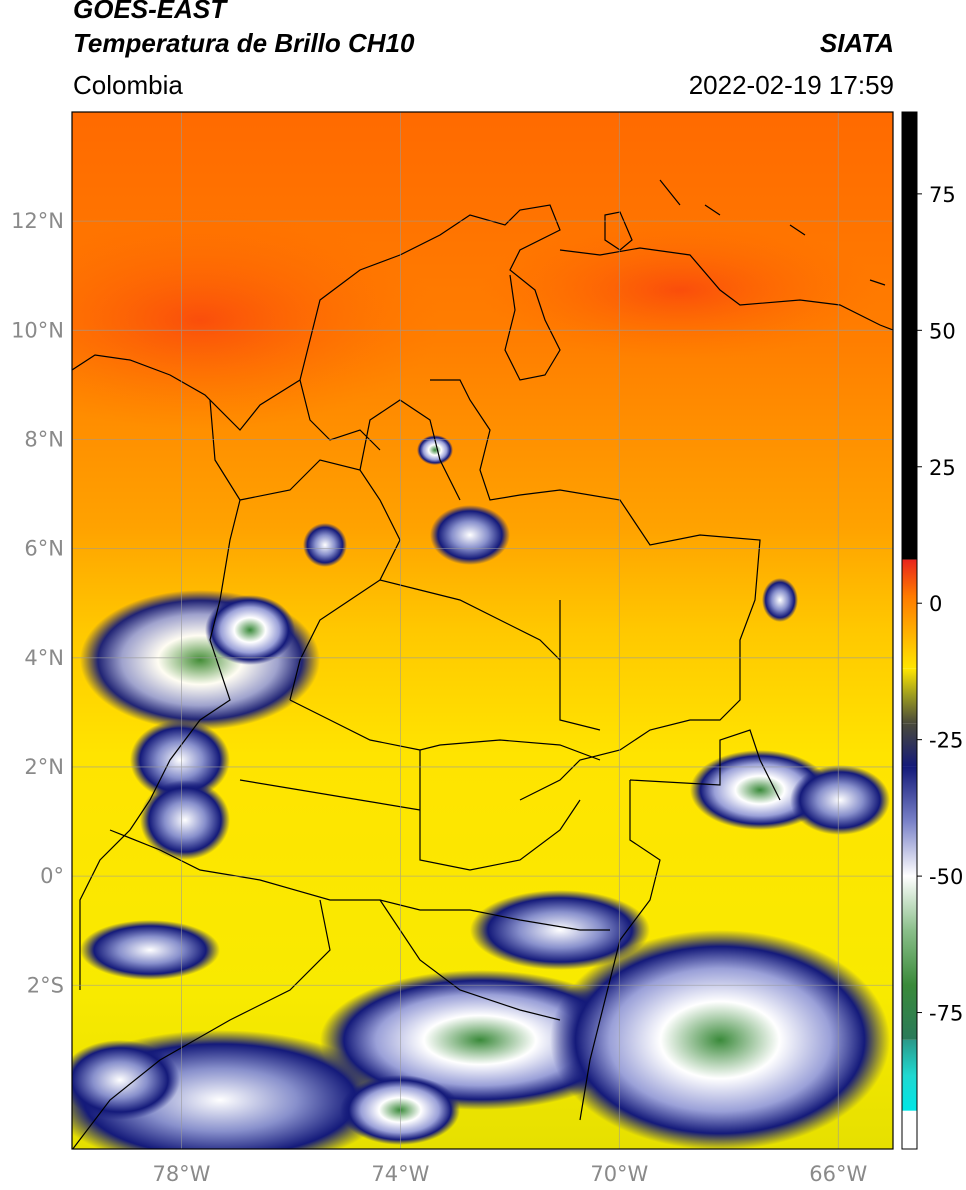 This screenshot has width=966, height=1190. I want to click on colorbar-tick-label: 75, so click(942, 195).